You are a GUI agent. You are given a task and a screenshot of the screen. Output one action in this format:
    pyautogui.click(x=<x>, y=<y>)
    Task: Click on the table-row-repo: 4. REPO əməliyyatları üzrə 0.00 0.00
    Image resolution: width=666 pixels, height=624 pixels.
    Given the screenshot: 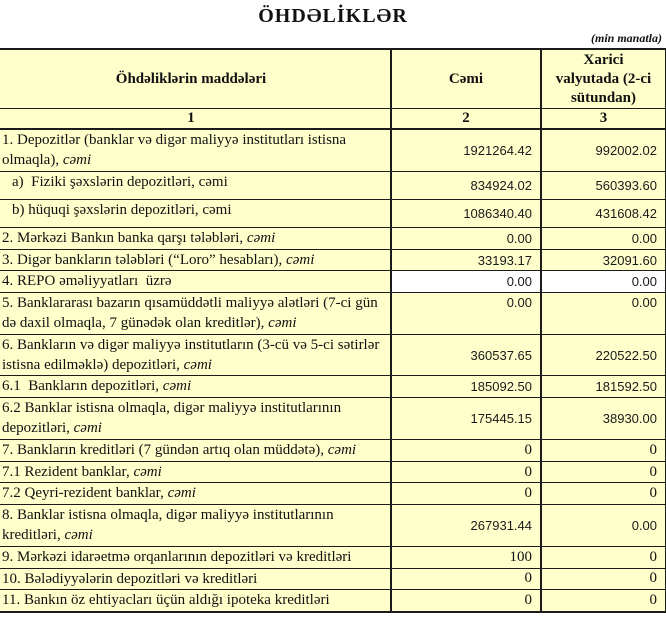 What is the action you would take?
    pyautogui.click(x=333, y=282)
    